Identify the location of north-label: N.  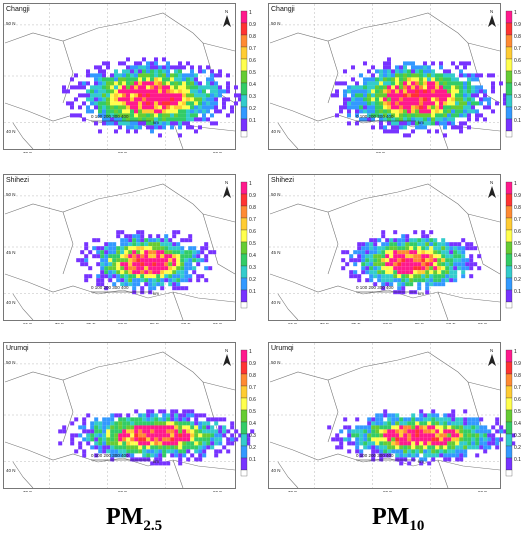
(226, 182).